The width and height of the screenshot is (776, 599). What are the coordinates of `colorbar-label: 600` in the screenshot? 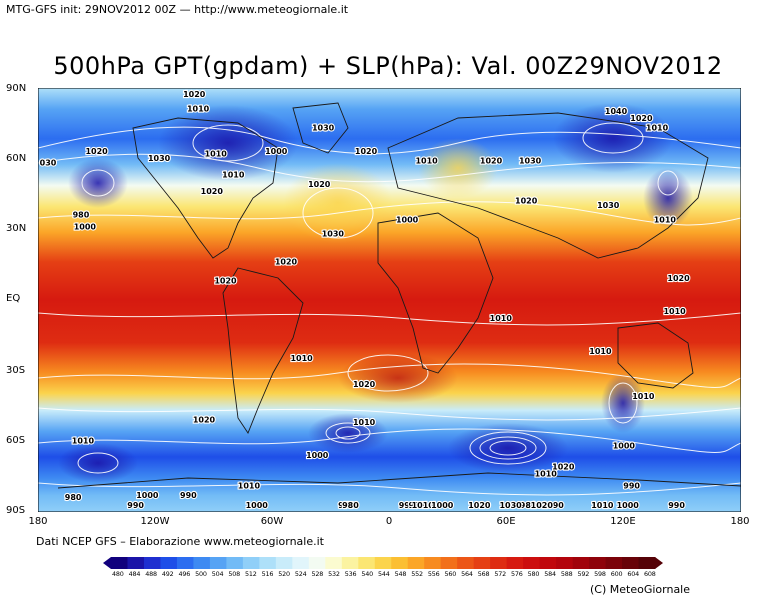 It's located at (616, 574).